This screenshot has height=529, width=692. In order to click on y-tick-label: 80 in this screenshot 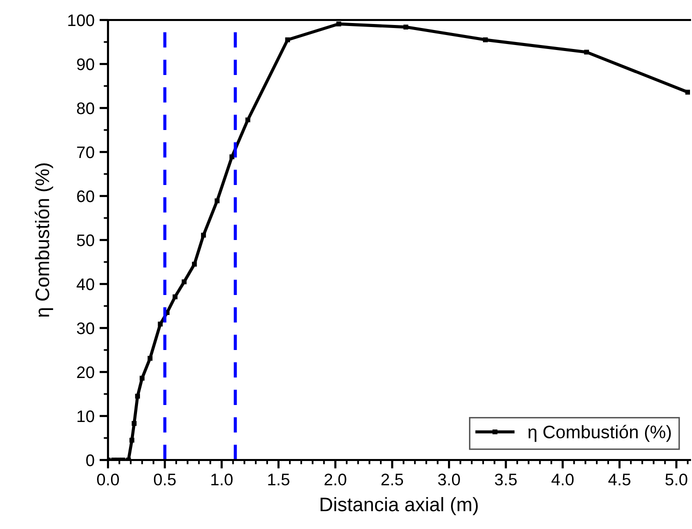, I will do `click(85, 108)`.